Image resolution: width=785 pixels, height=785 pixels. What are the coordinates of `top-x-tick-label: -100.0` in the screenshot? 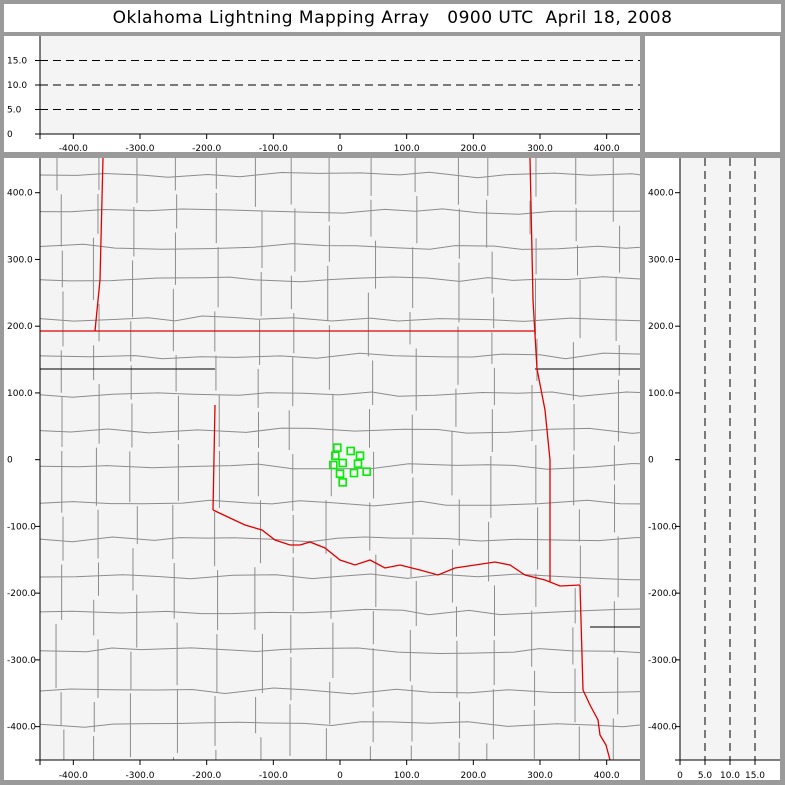 It's located at (273, 149).